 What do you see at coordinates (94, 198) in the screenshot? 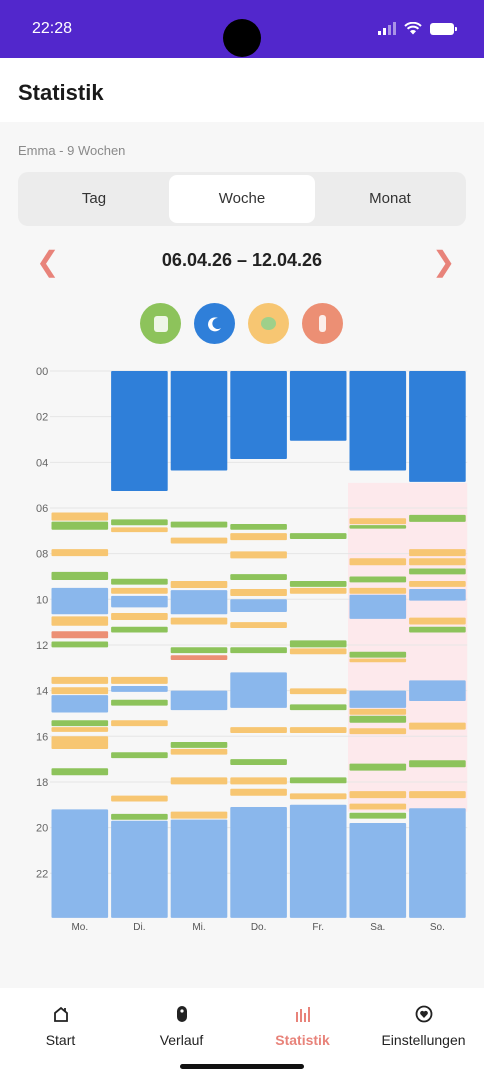
I see `tab-tag: Tag` at bounding box center [94, 198].